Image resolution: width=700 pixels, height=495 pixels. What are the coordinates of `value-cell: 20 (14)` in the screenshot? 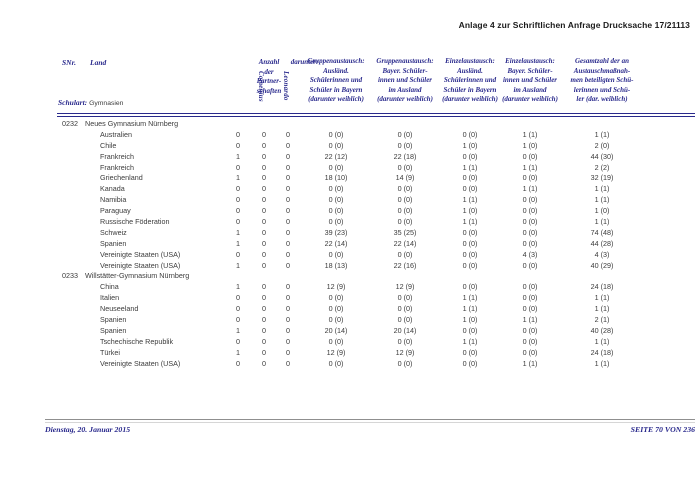 It's located at (405, 330).